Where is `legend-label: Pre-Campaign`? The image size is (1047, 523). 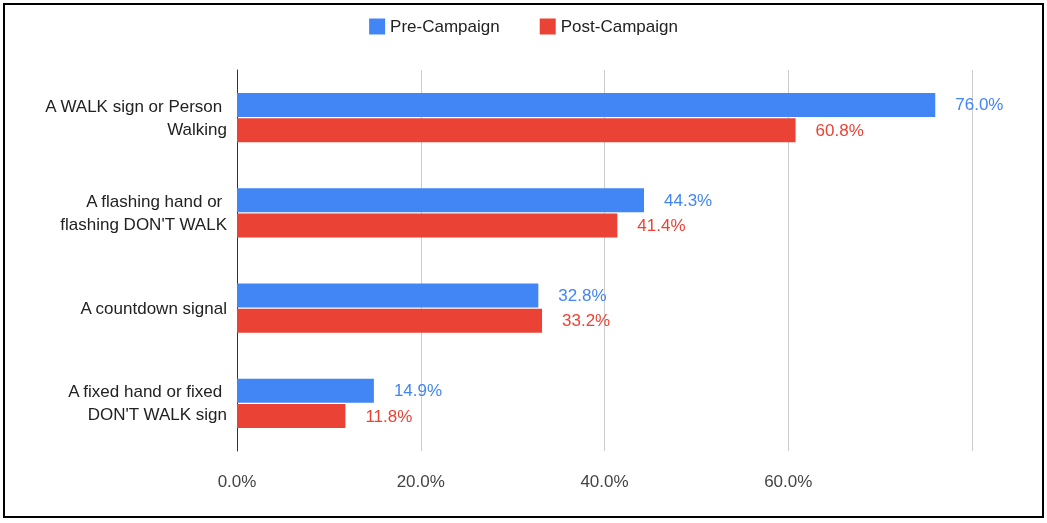
legend-label: Pre-Campaign is located at coordinates (445, 26).